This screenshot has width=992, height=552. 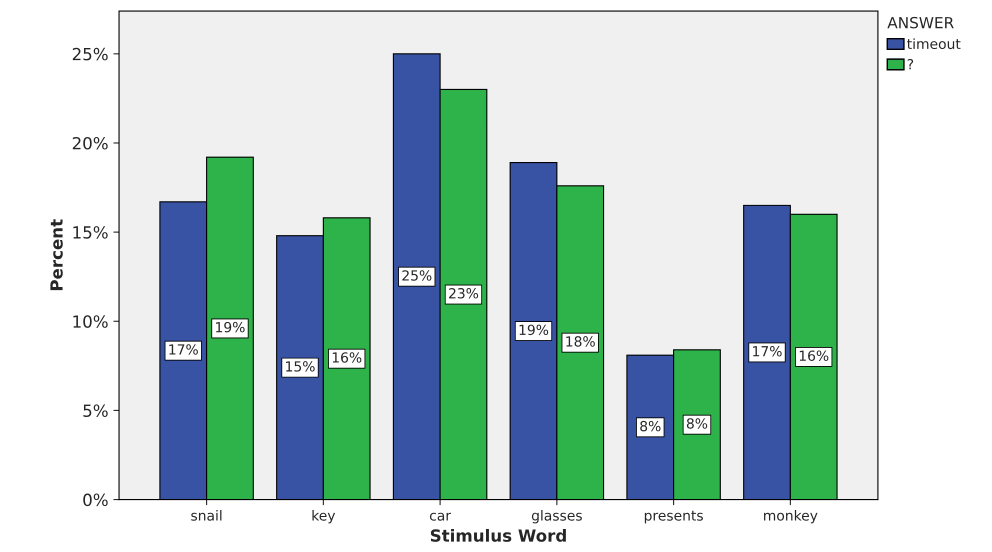 What do you see at coordinates (920, 22) in the screenshot?
I see `legend-title: ANSWER` at bounding box center [920, 22].